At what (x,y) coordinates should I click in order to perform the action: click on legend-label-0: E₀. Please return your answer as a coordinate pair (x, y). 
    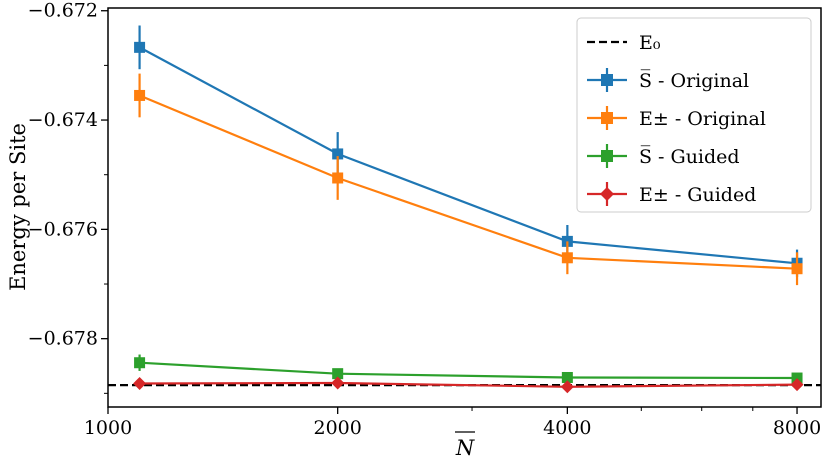
    Looking at the image, I should click on (650, 43).